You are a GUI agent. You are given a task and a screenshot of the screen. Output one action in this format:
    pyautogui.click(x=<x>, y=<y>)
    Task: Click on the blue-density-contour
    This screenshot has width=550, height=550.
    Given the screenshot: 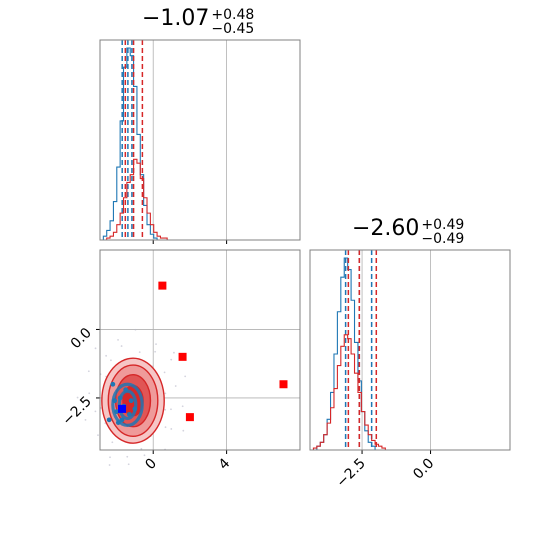 What is the action you would take?
    pyautogui.click(x=127, y=404)
    